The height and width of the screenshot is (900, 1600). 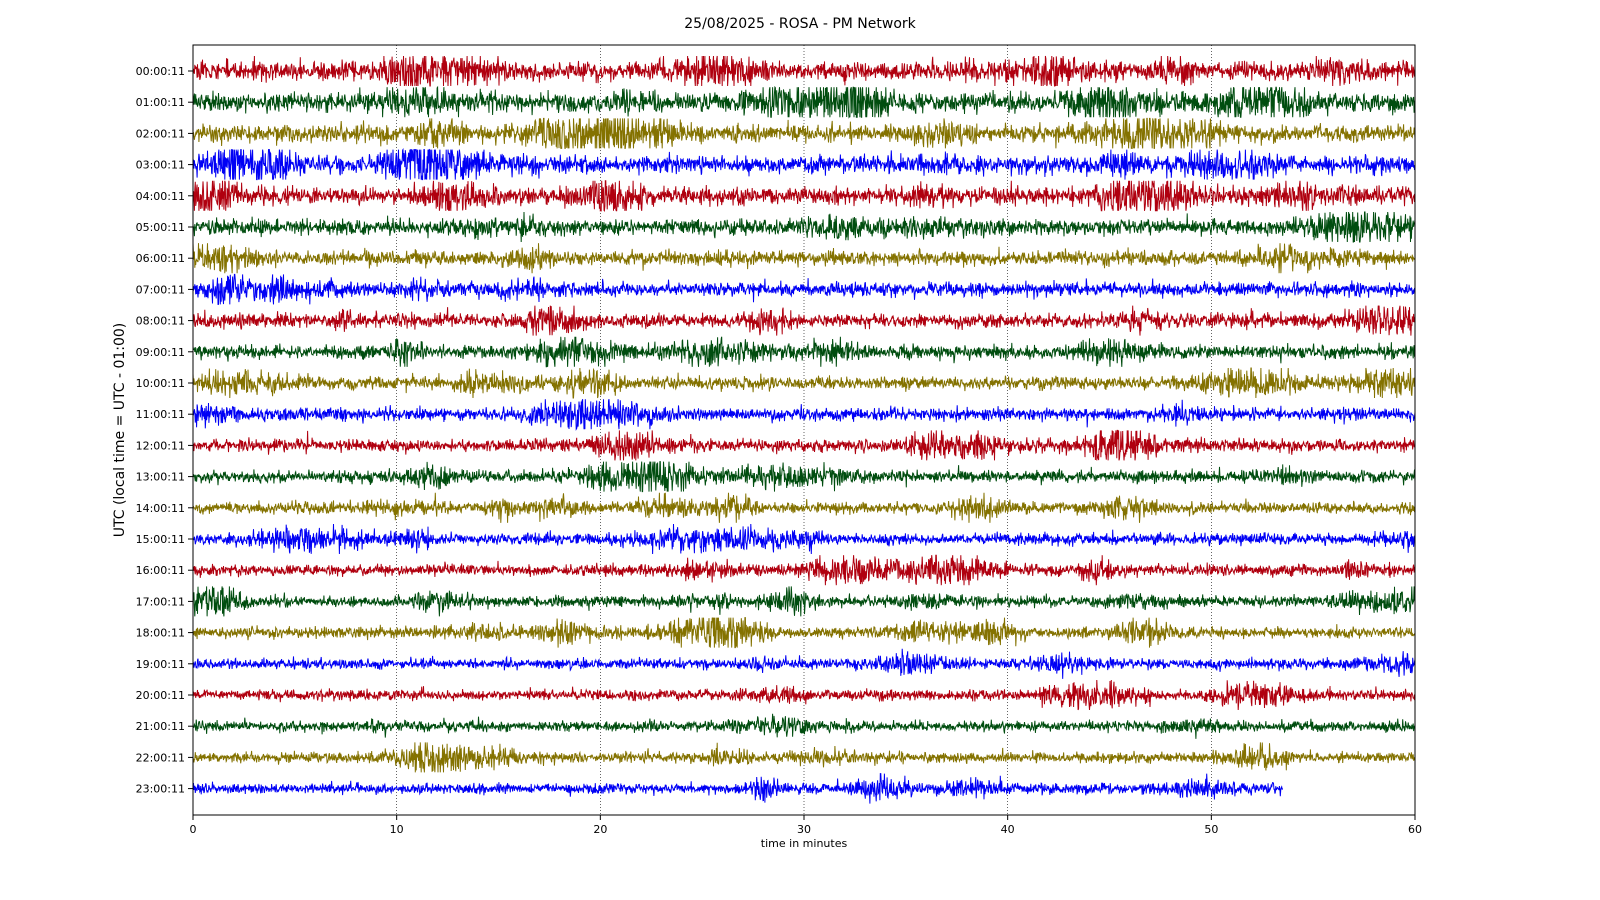 I want to click on x-tick-label: 50, so click(x=1211, y=829).